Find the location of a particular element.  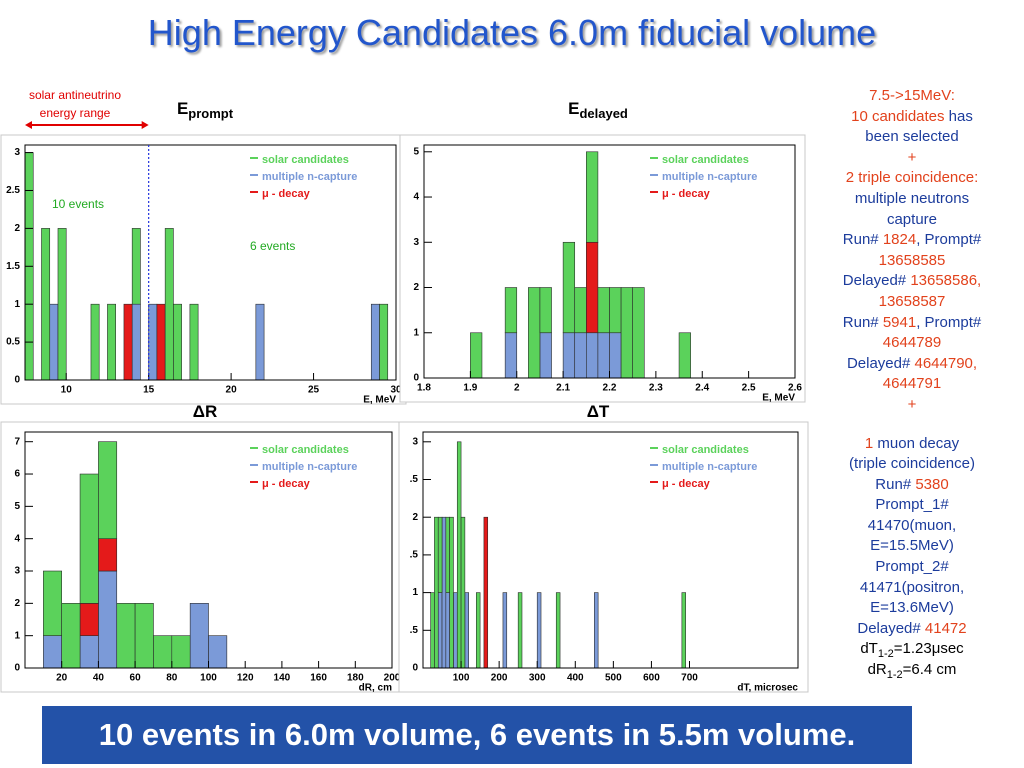

text-segment: 13658587 is located at coordinates (912, 301).